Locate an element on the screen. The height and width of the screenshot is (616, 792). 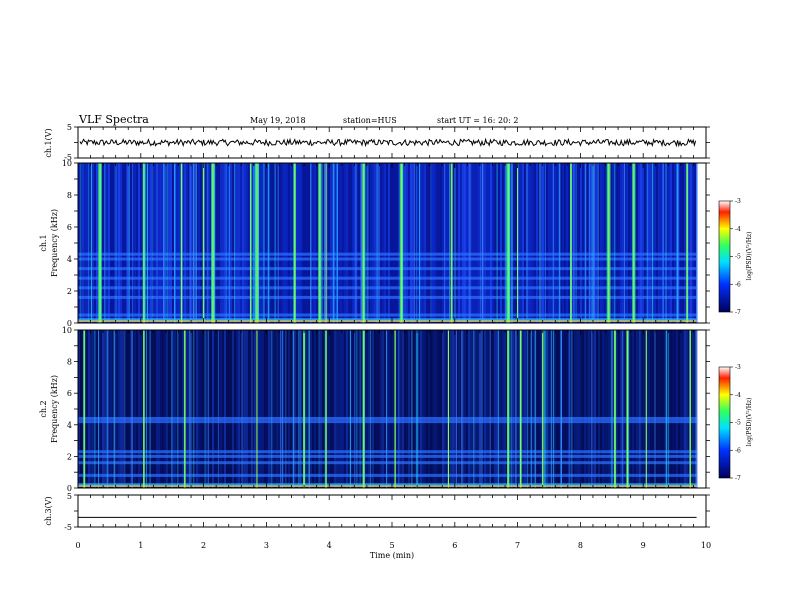
ch3-waveform-ticks is located at coordinates (392, 511).